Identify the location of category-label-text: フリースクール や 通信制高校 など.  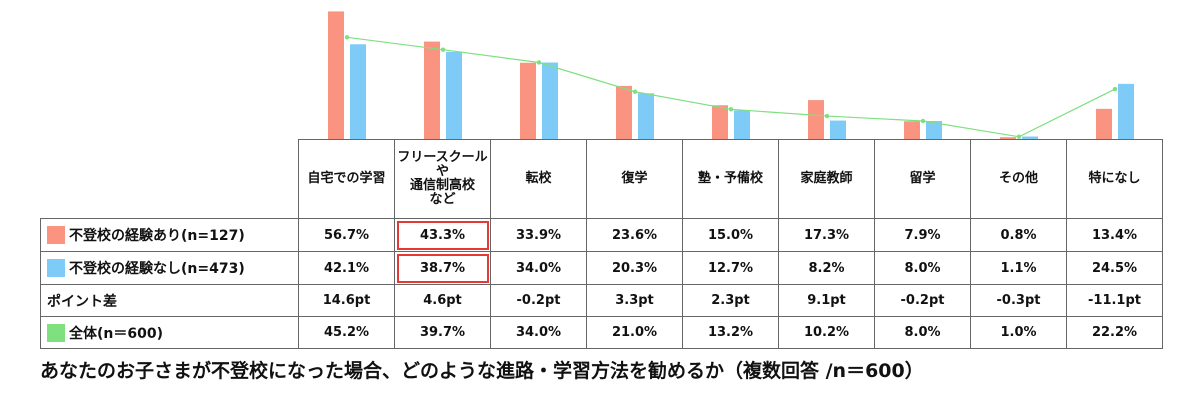
(442, 178).